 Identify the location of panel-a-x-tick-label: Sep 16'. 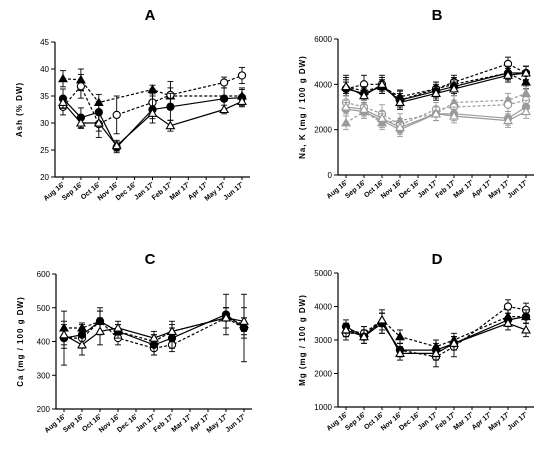
(72, 191).